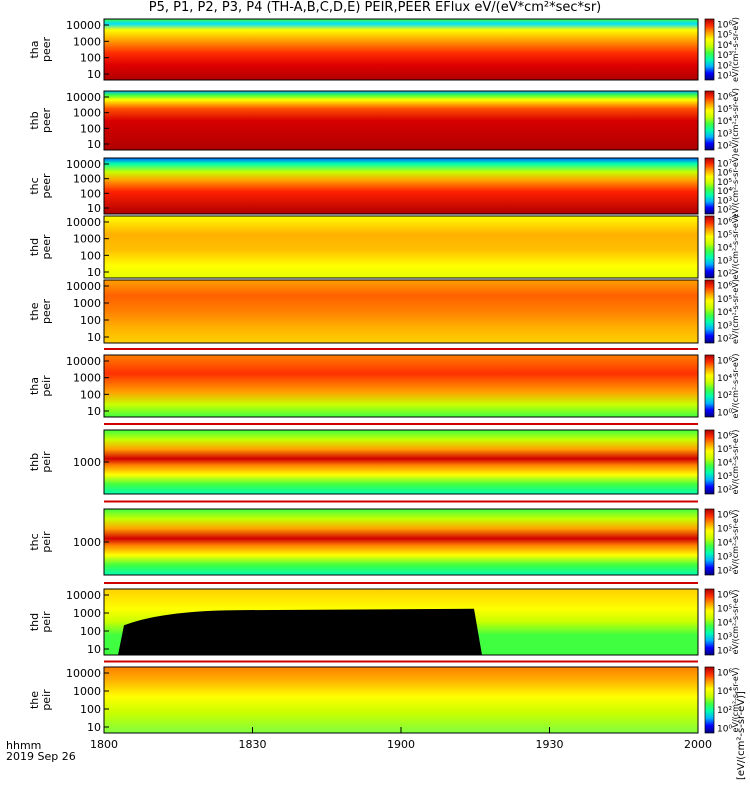  Describe the element at coordinates (741, 735) in the screenshot. I see `colorbar-unit-label: [eV/(cm²-s-sr-eV)]` at that location.